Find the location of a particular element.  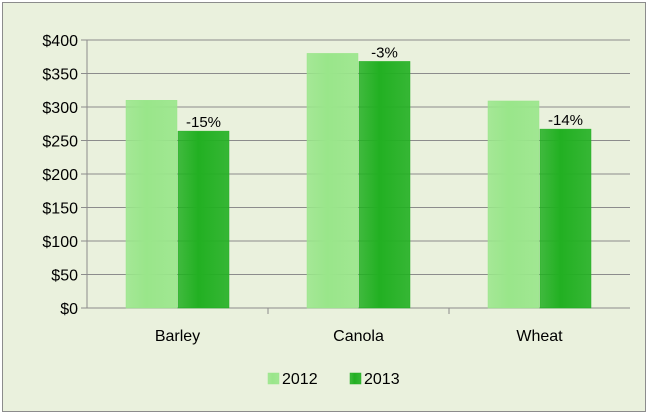

data-label: -15% is located at coordinates (203, 122).